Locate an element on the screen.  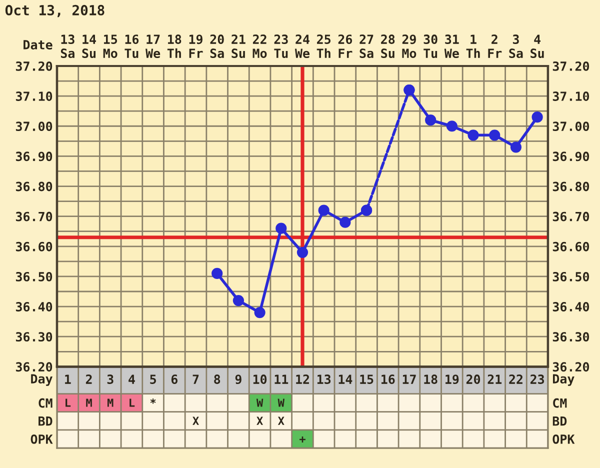
x-tick-label: 18 is located at coordinates (431, 379).